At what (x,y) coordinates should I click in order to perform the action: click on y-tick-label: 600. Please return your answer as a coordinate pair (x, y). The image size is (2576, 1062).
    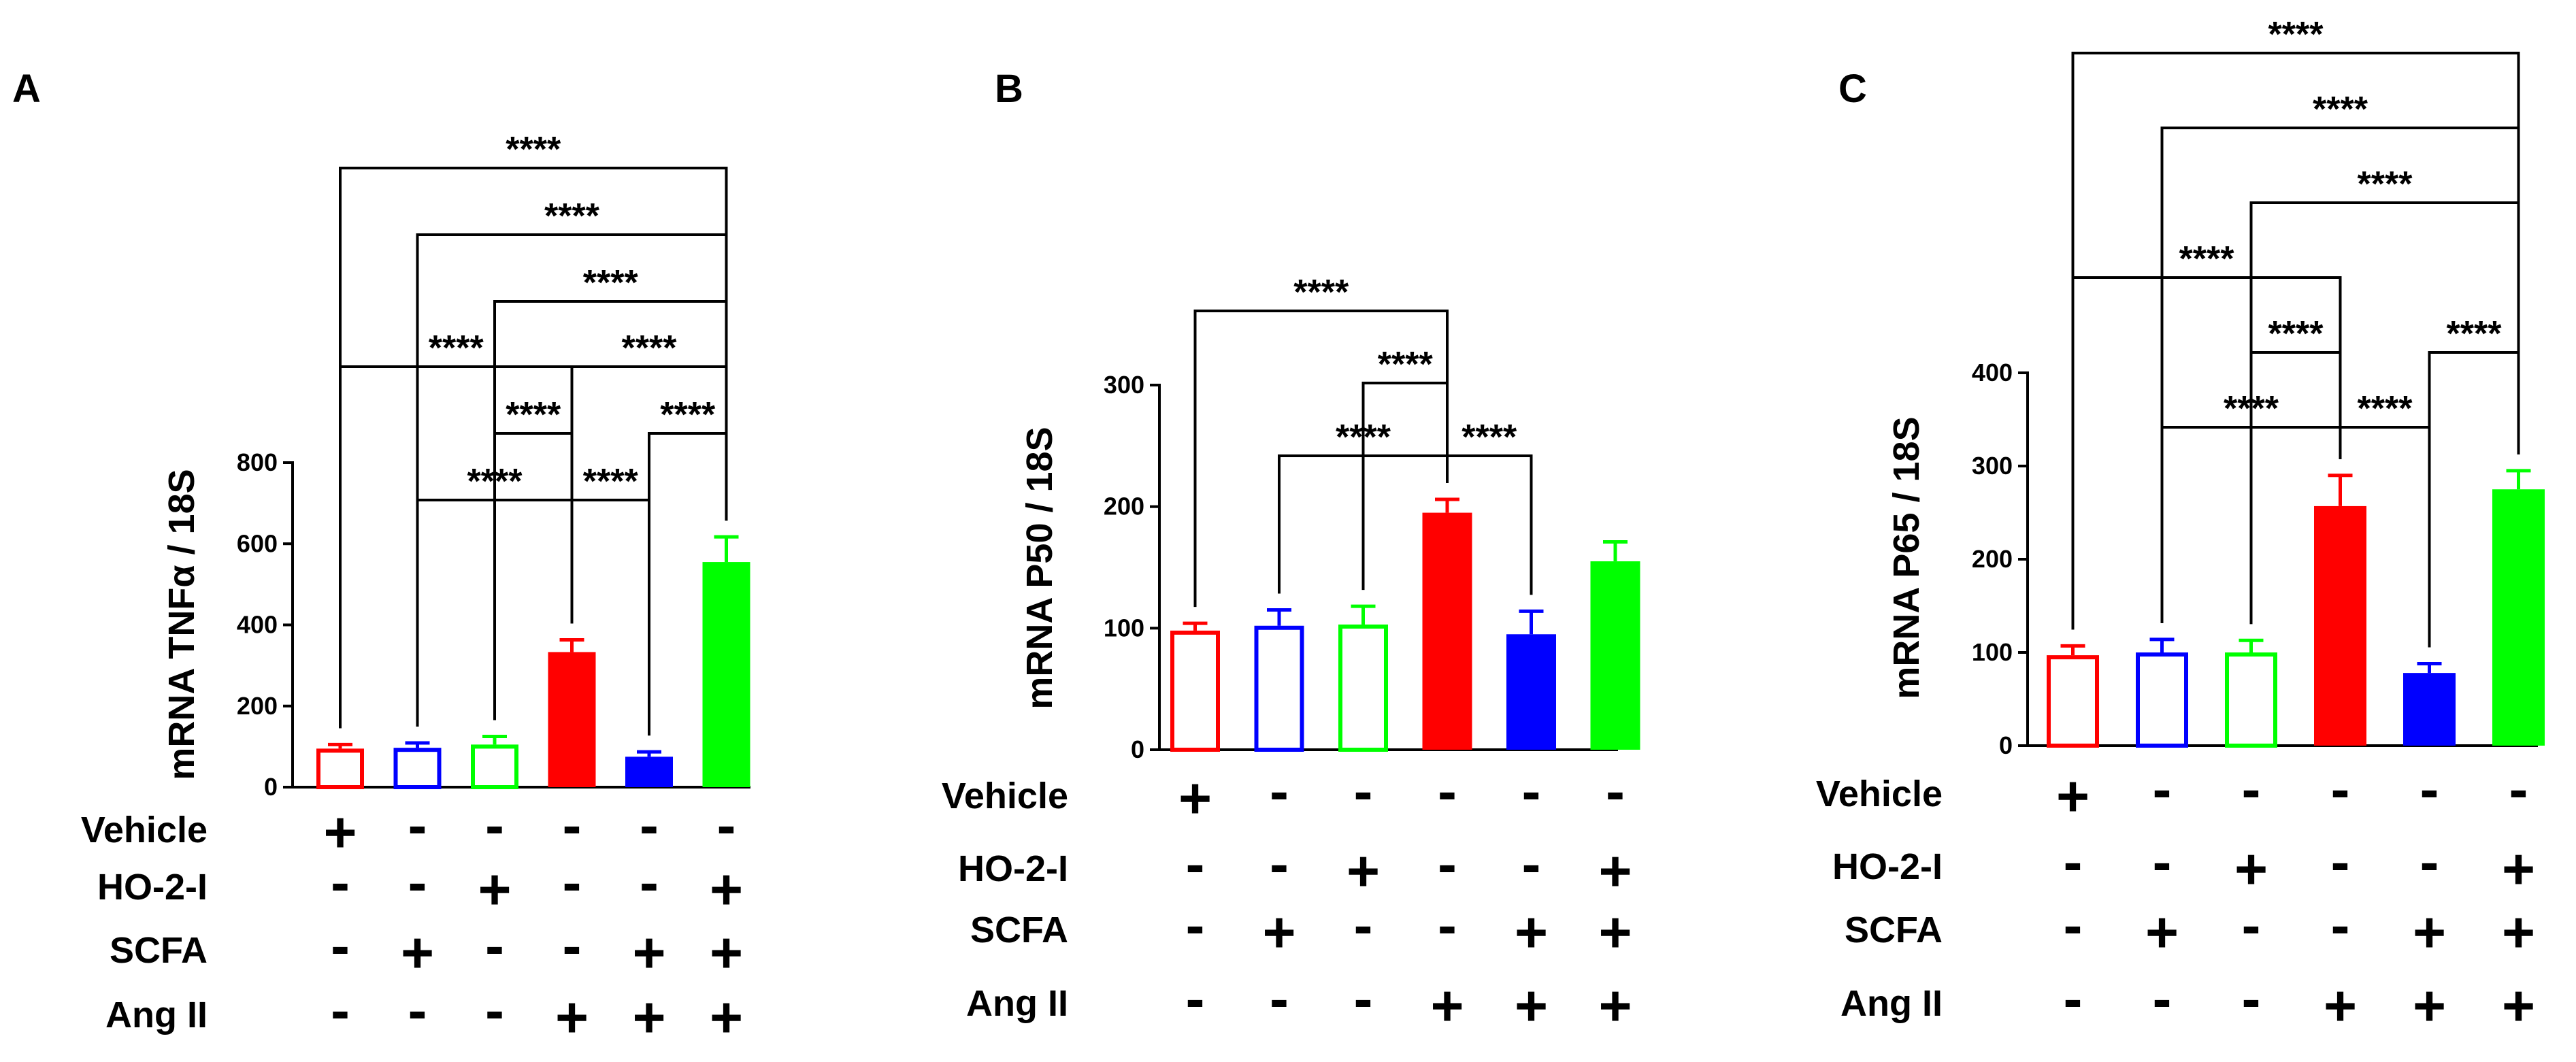
    Looking at the image, I should click on (257, 543).